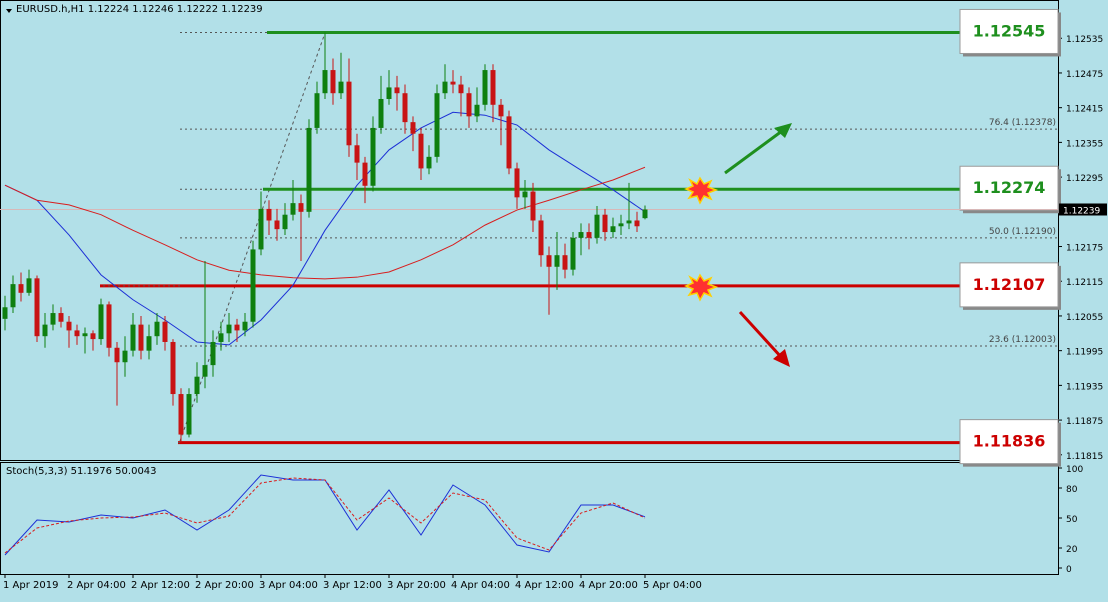 This screenshot has height=602, width=1108. Describe the element at coordinates (1084, 110) in the screenshot. I see `y-tick-label: 1.12415` at that location.